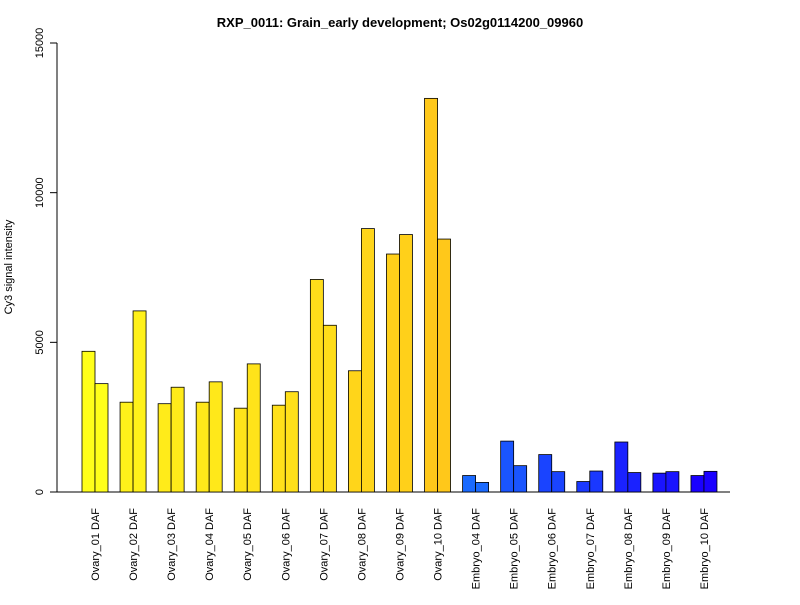 The image size is (800, 605). I want to click on category-label: Ovary_04 DAF, so click(210, 544).